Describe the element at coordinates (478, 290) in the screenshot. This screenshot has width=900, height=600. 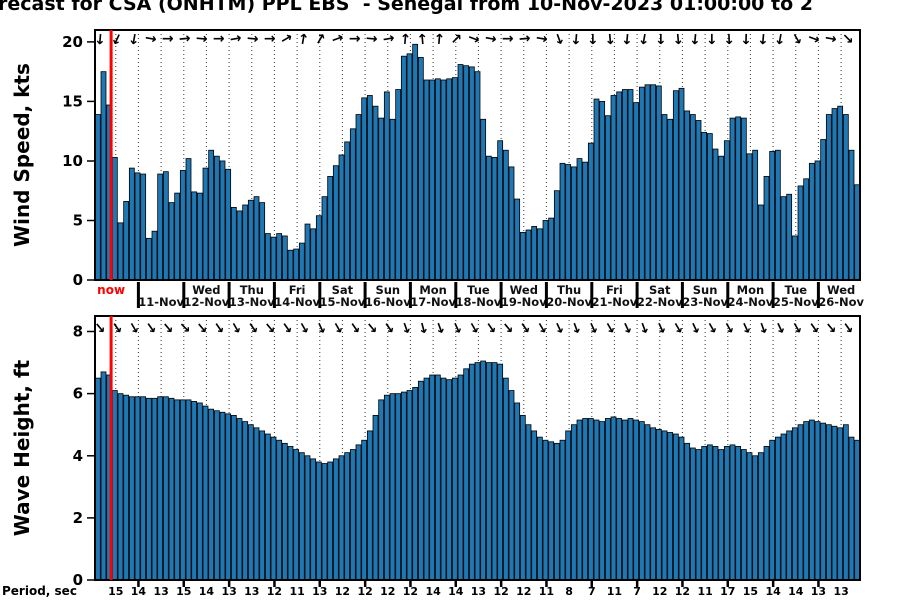
I see `day-of-week-label: Tue` at that location.